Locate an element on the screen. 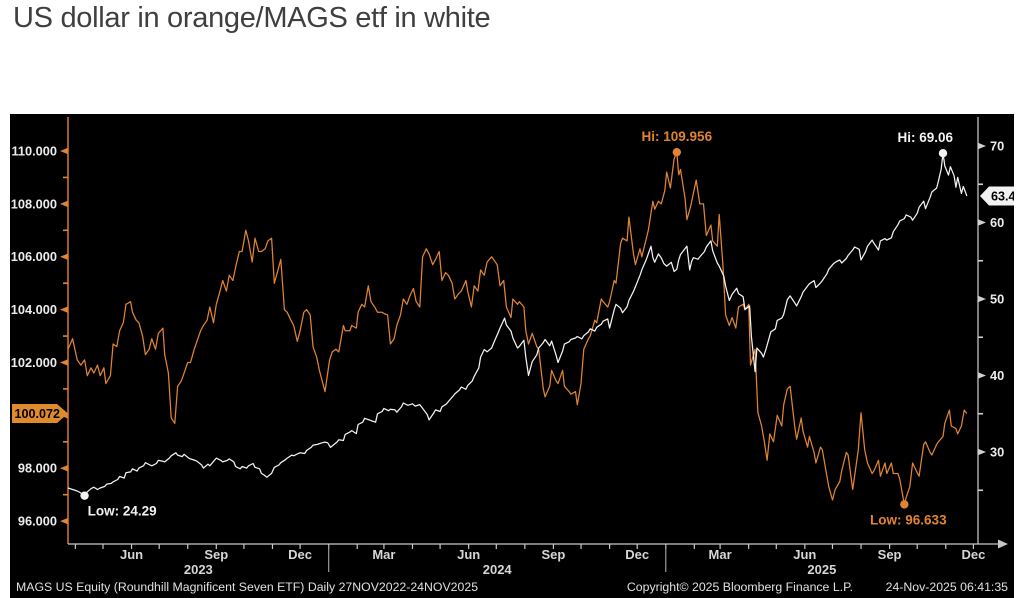 The height and width of the screenshot is (598, 1024). mags-last-price-label: 63.46 is located at coordinates (1002, 197).